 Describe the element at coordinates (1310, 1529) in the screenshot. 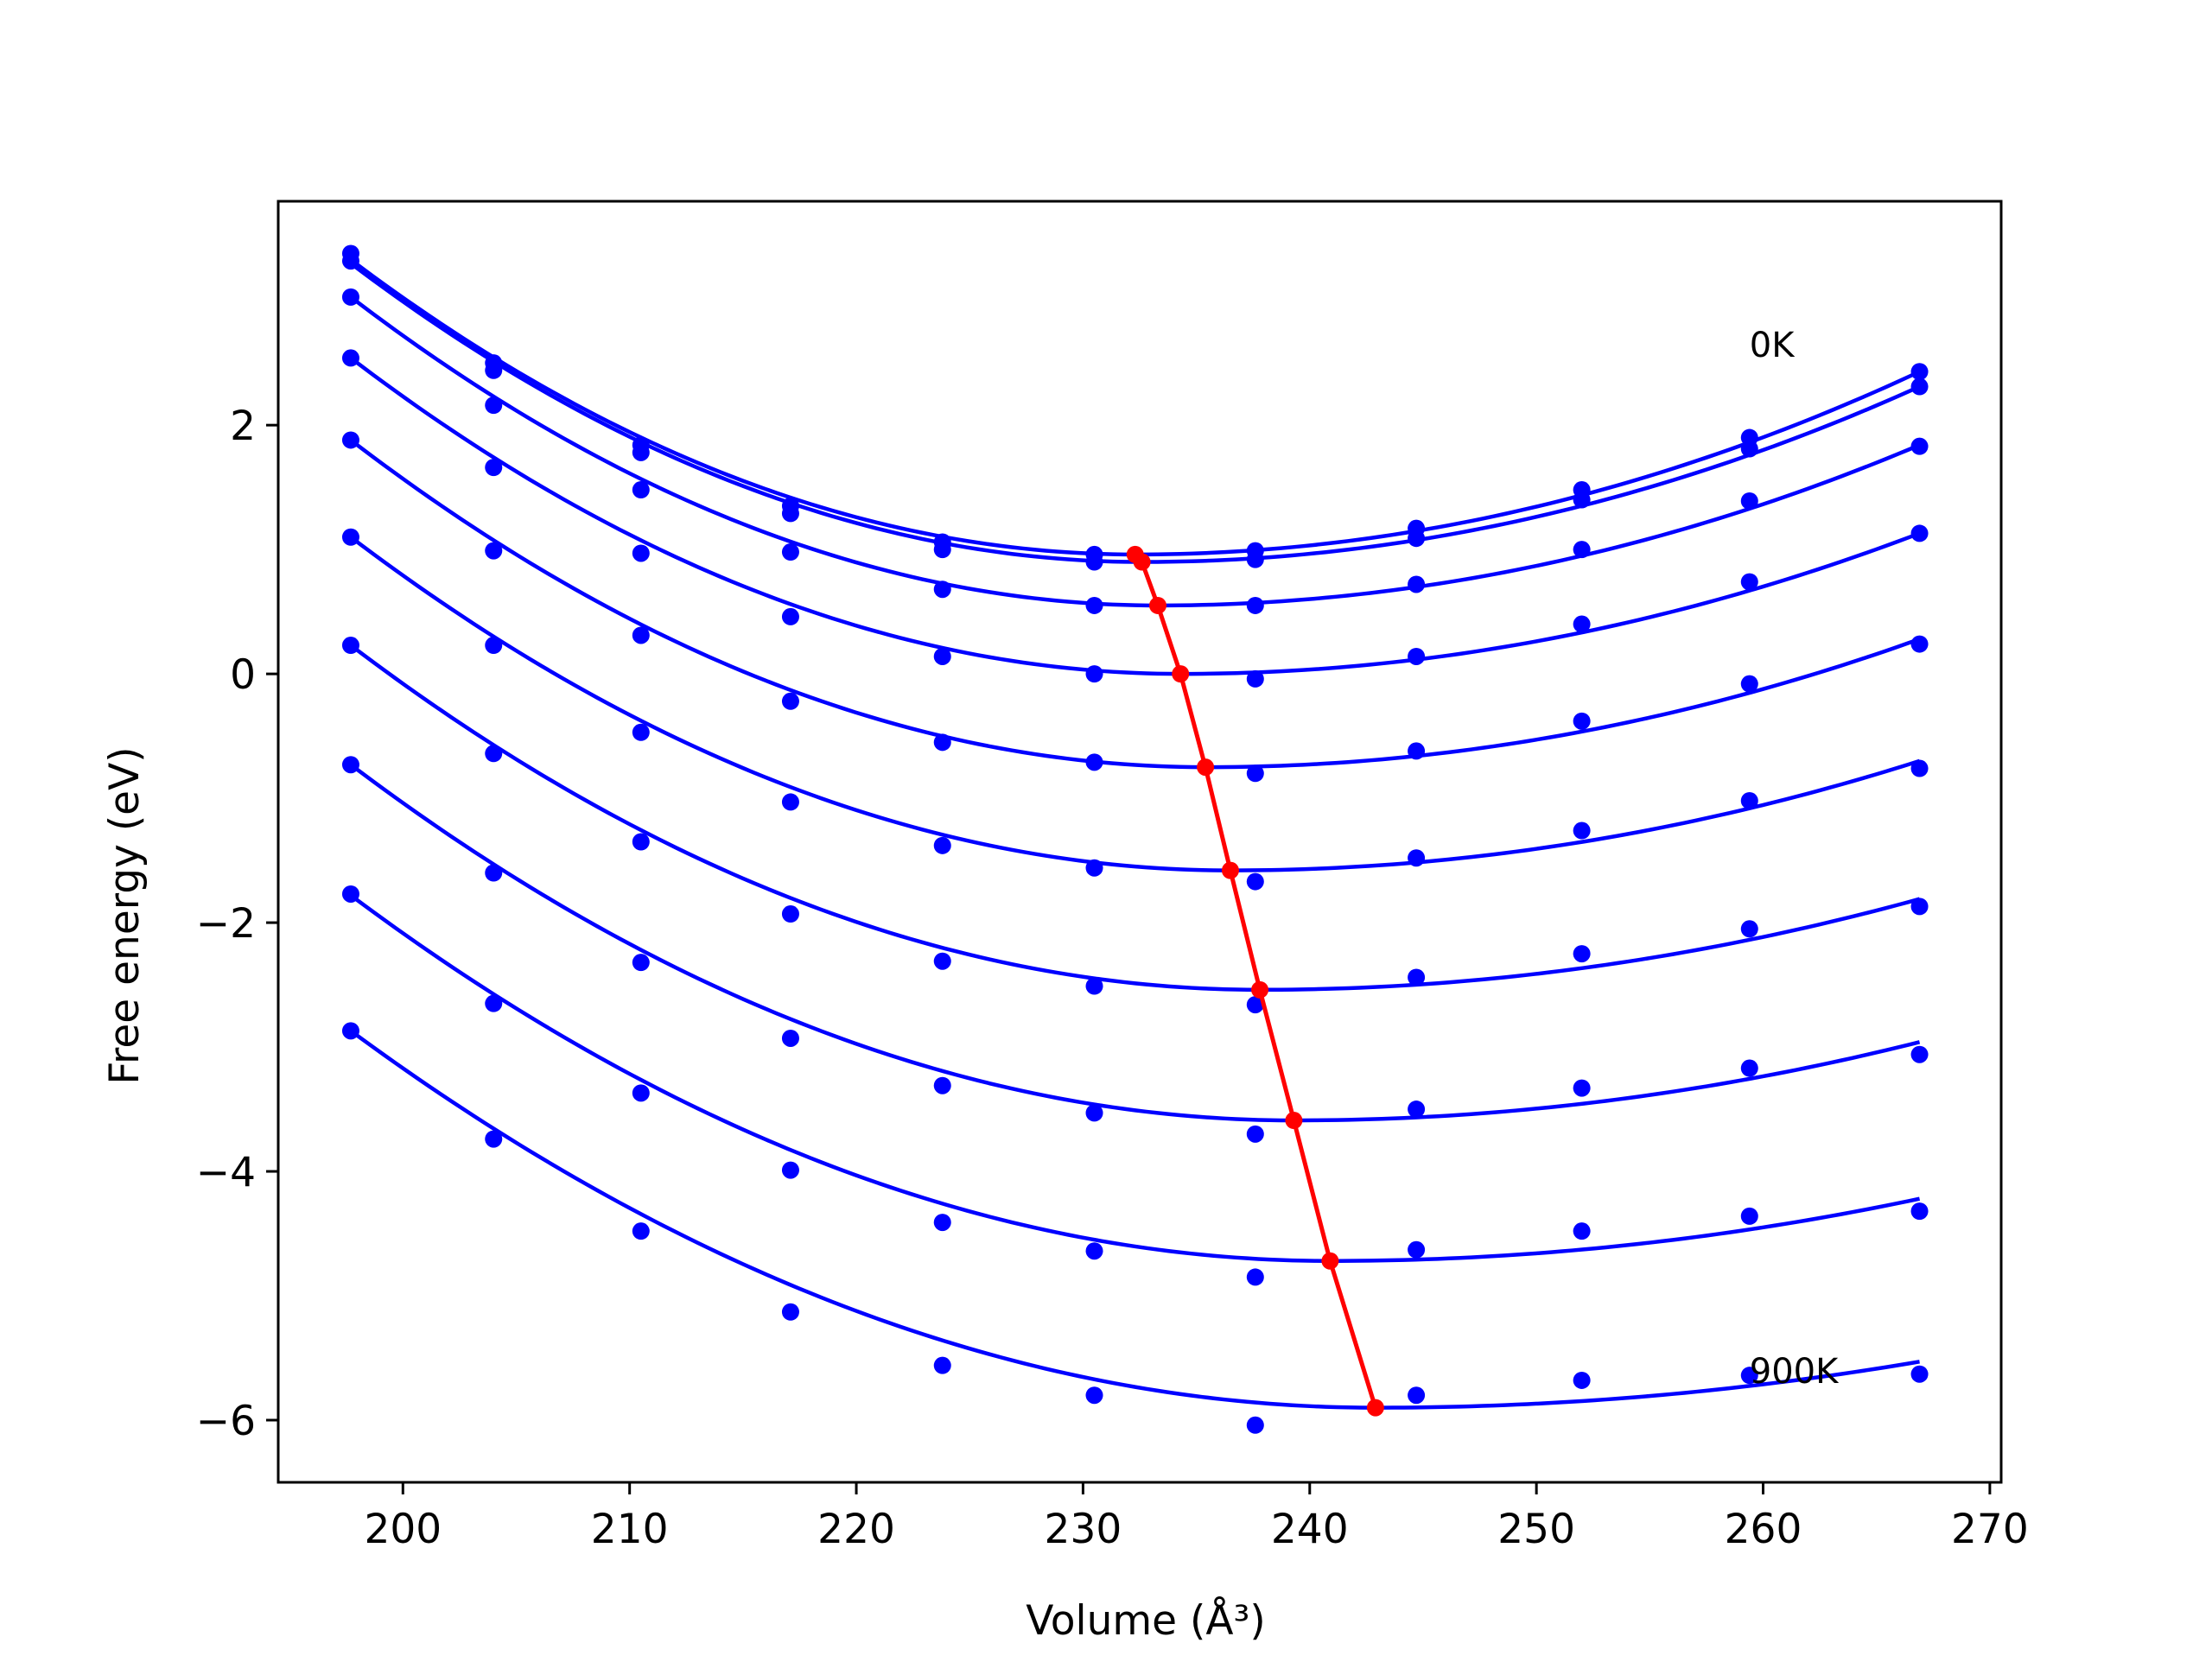

I see `x-tick-label-240: 240` at that location.